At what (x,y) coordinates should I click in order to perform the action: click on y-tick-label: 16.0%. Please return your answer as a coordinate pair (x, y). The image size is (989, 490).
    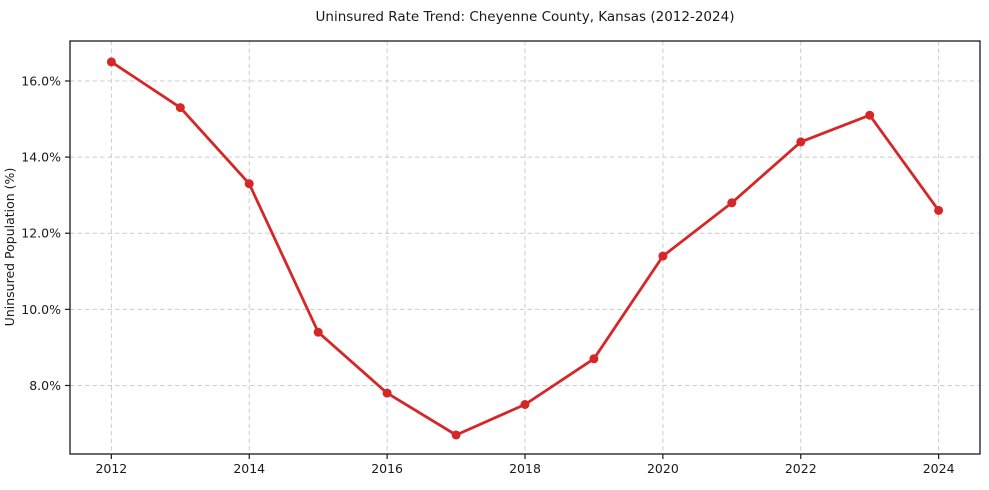
    Looking at the image, I should click on (41, 80).